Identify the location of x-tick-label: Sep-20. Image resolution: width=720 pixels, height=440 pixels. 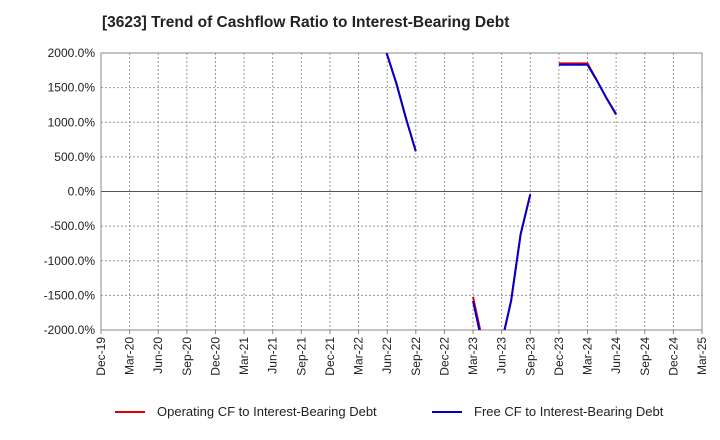
(187, 356).